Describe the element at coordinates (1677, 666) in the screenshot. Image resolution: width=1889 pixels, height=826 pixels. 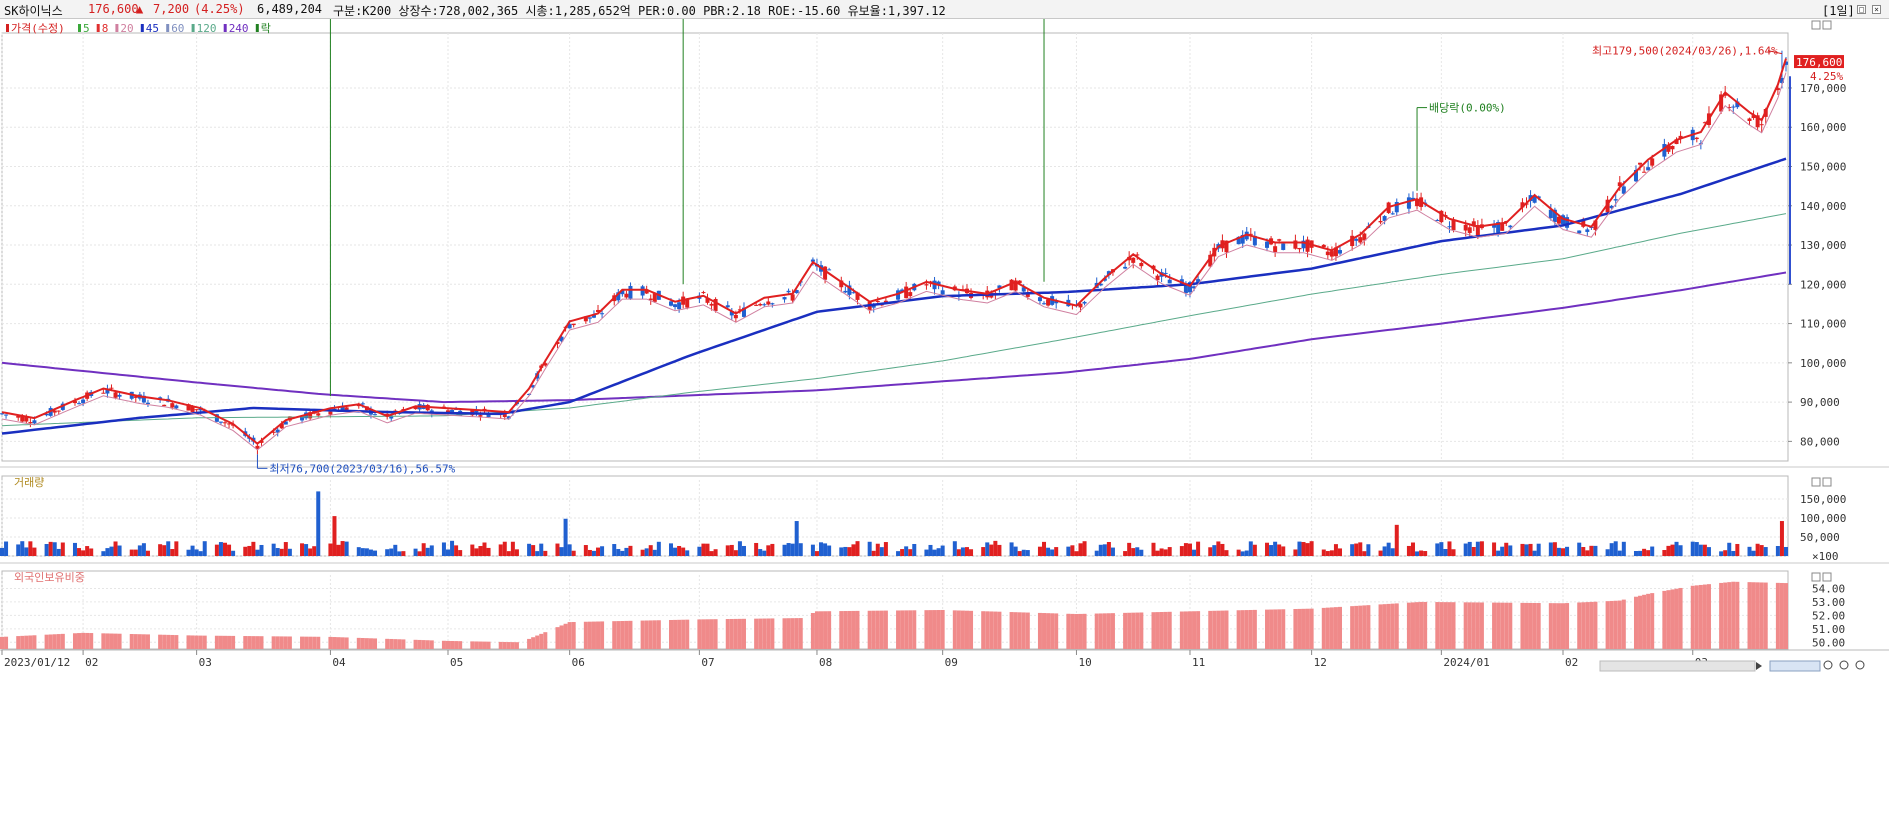
I see `scrollbar-track` at that location.